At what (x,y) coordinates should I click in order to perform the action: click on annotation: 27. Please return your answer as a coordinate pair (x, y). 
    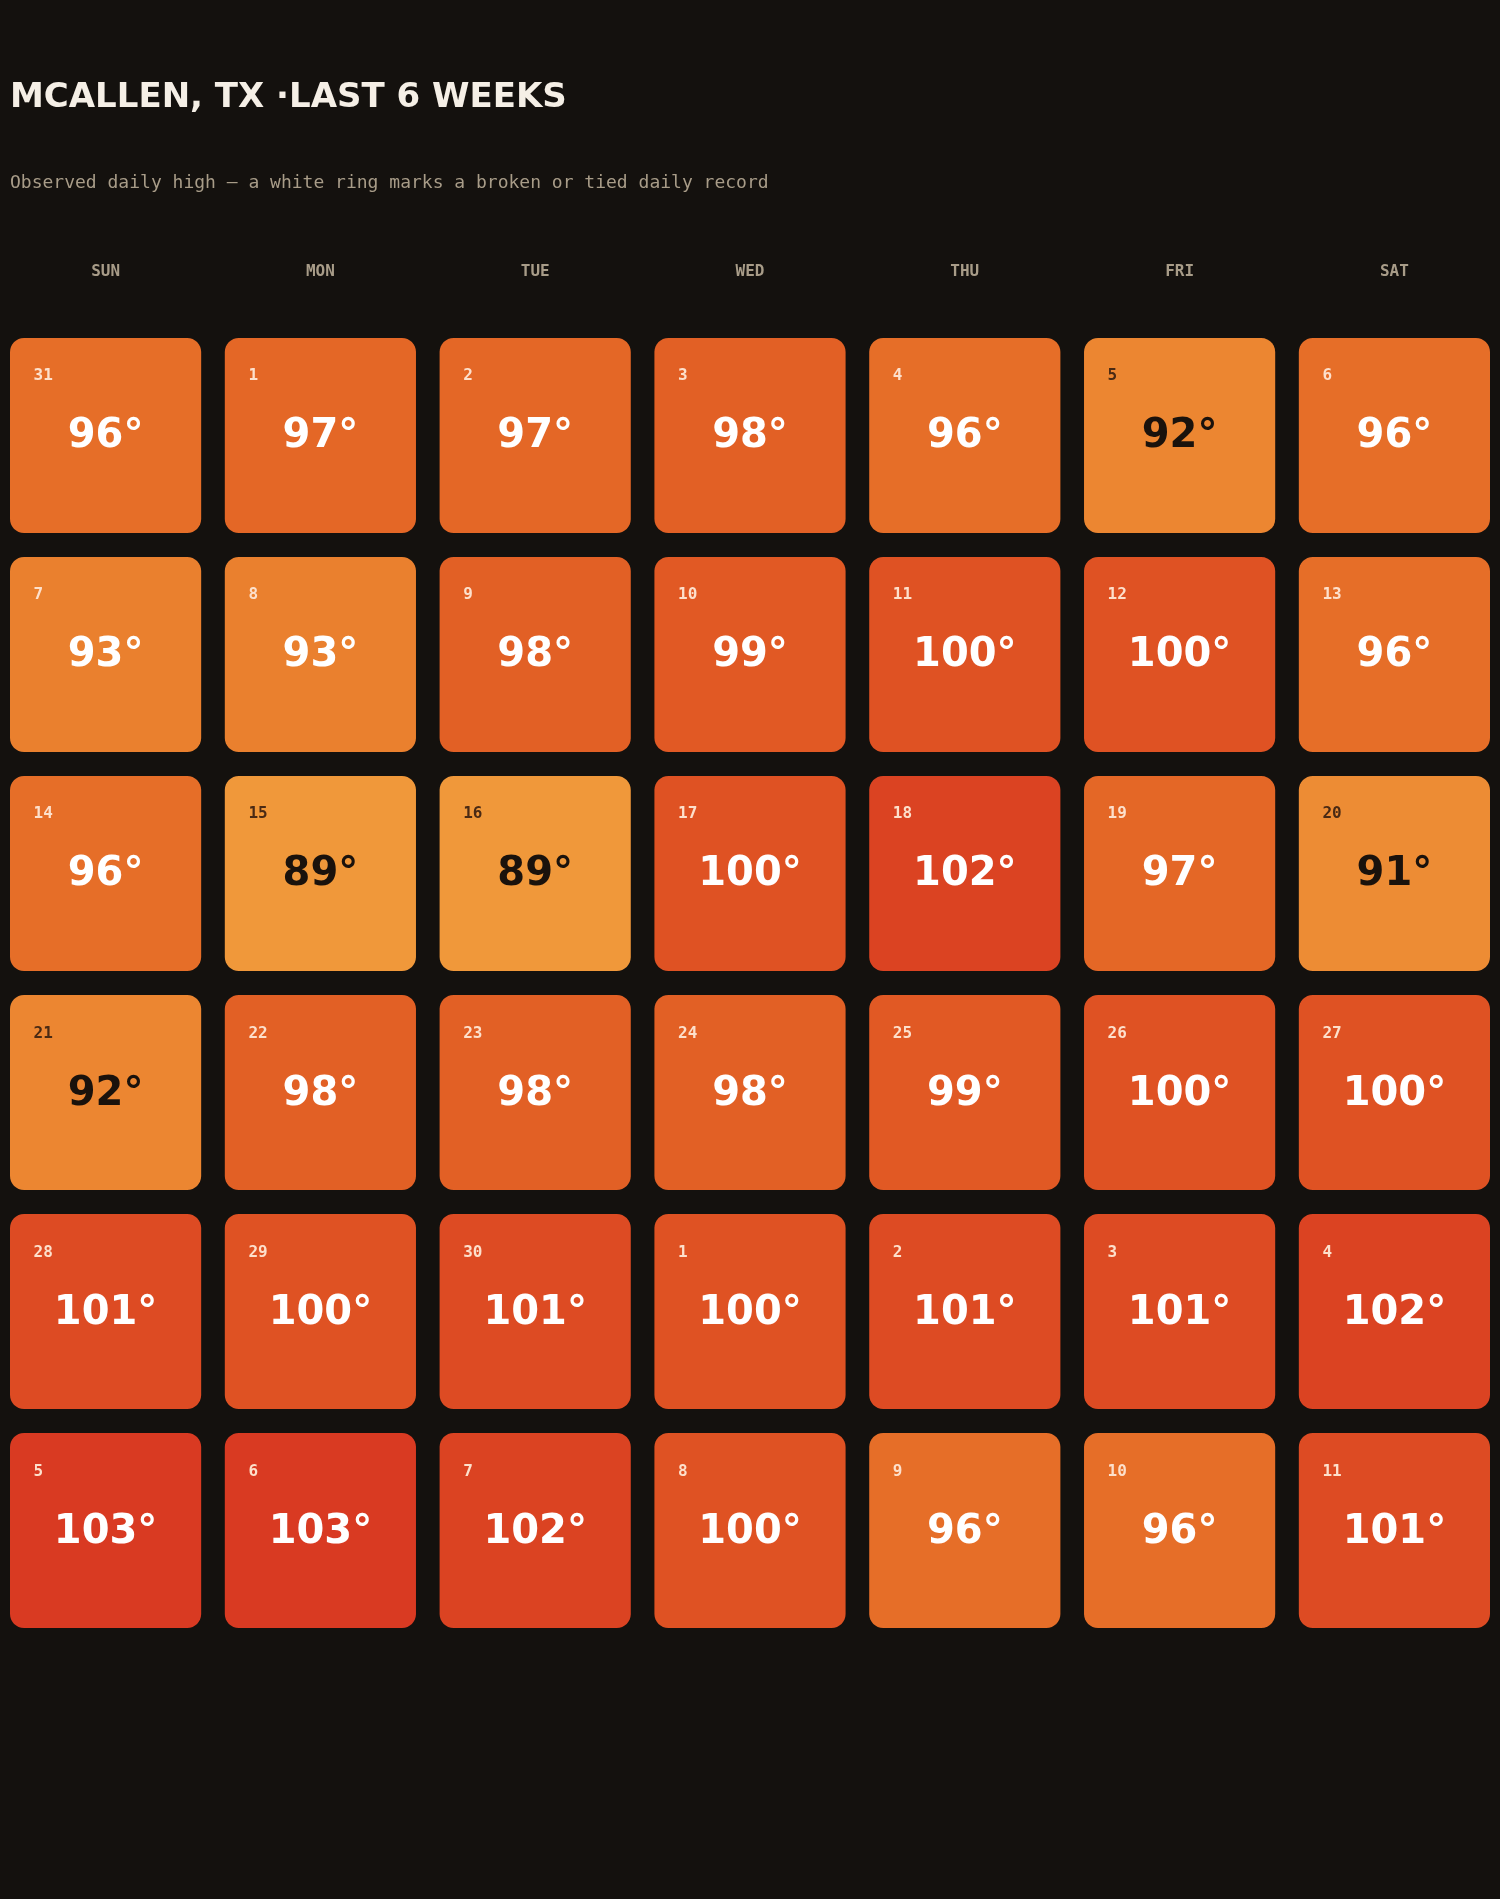
    Looking at the image, I should click on (1332, 1032).